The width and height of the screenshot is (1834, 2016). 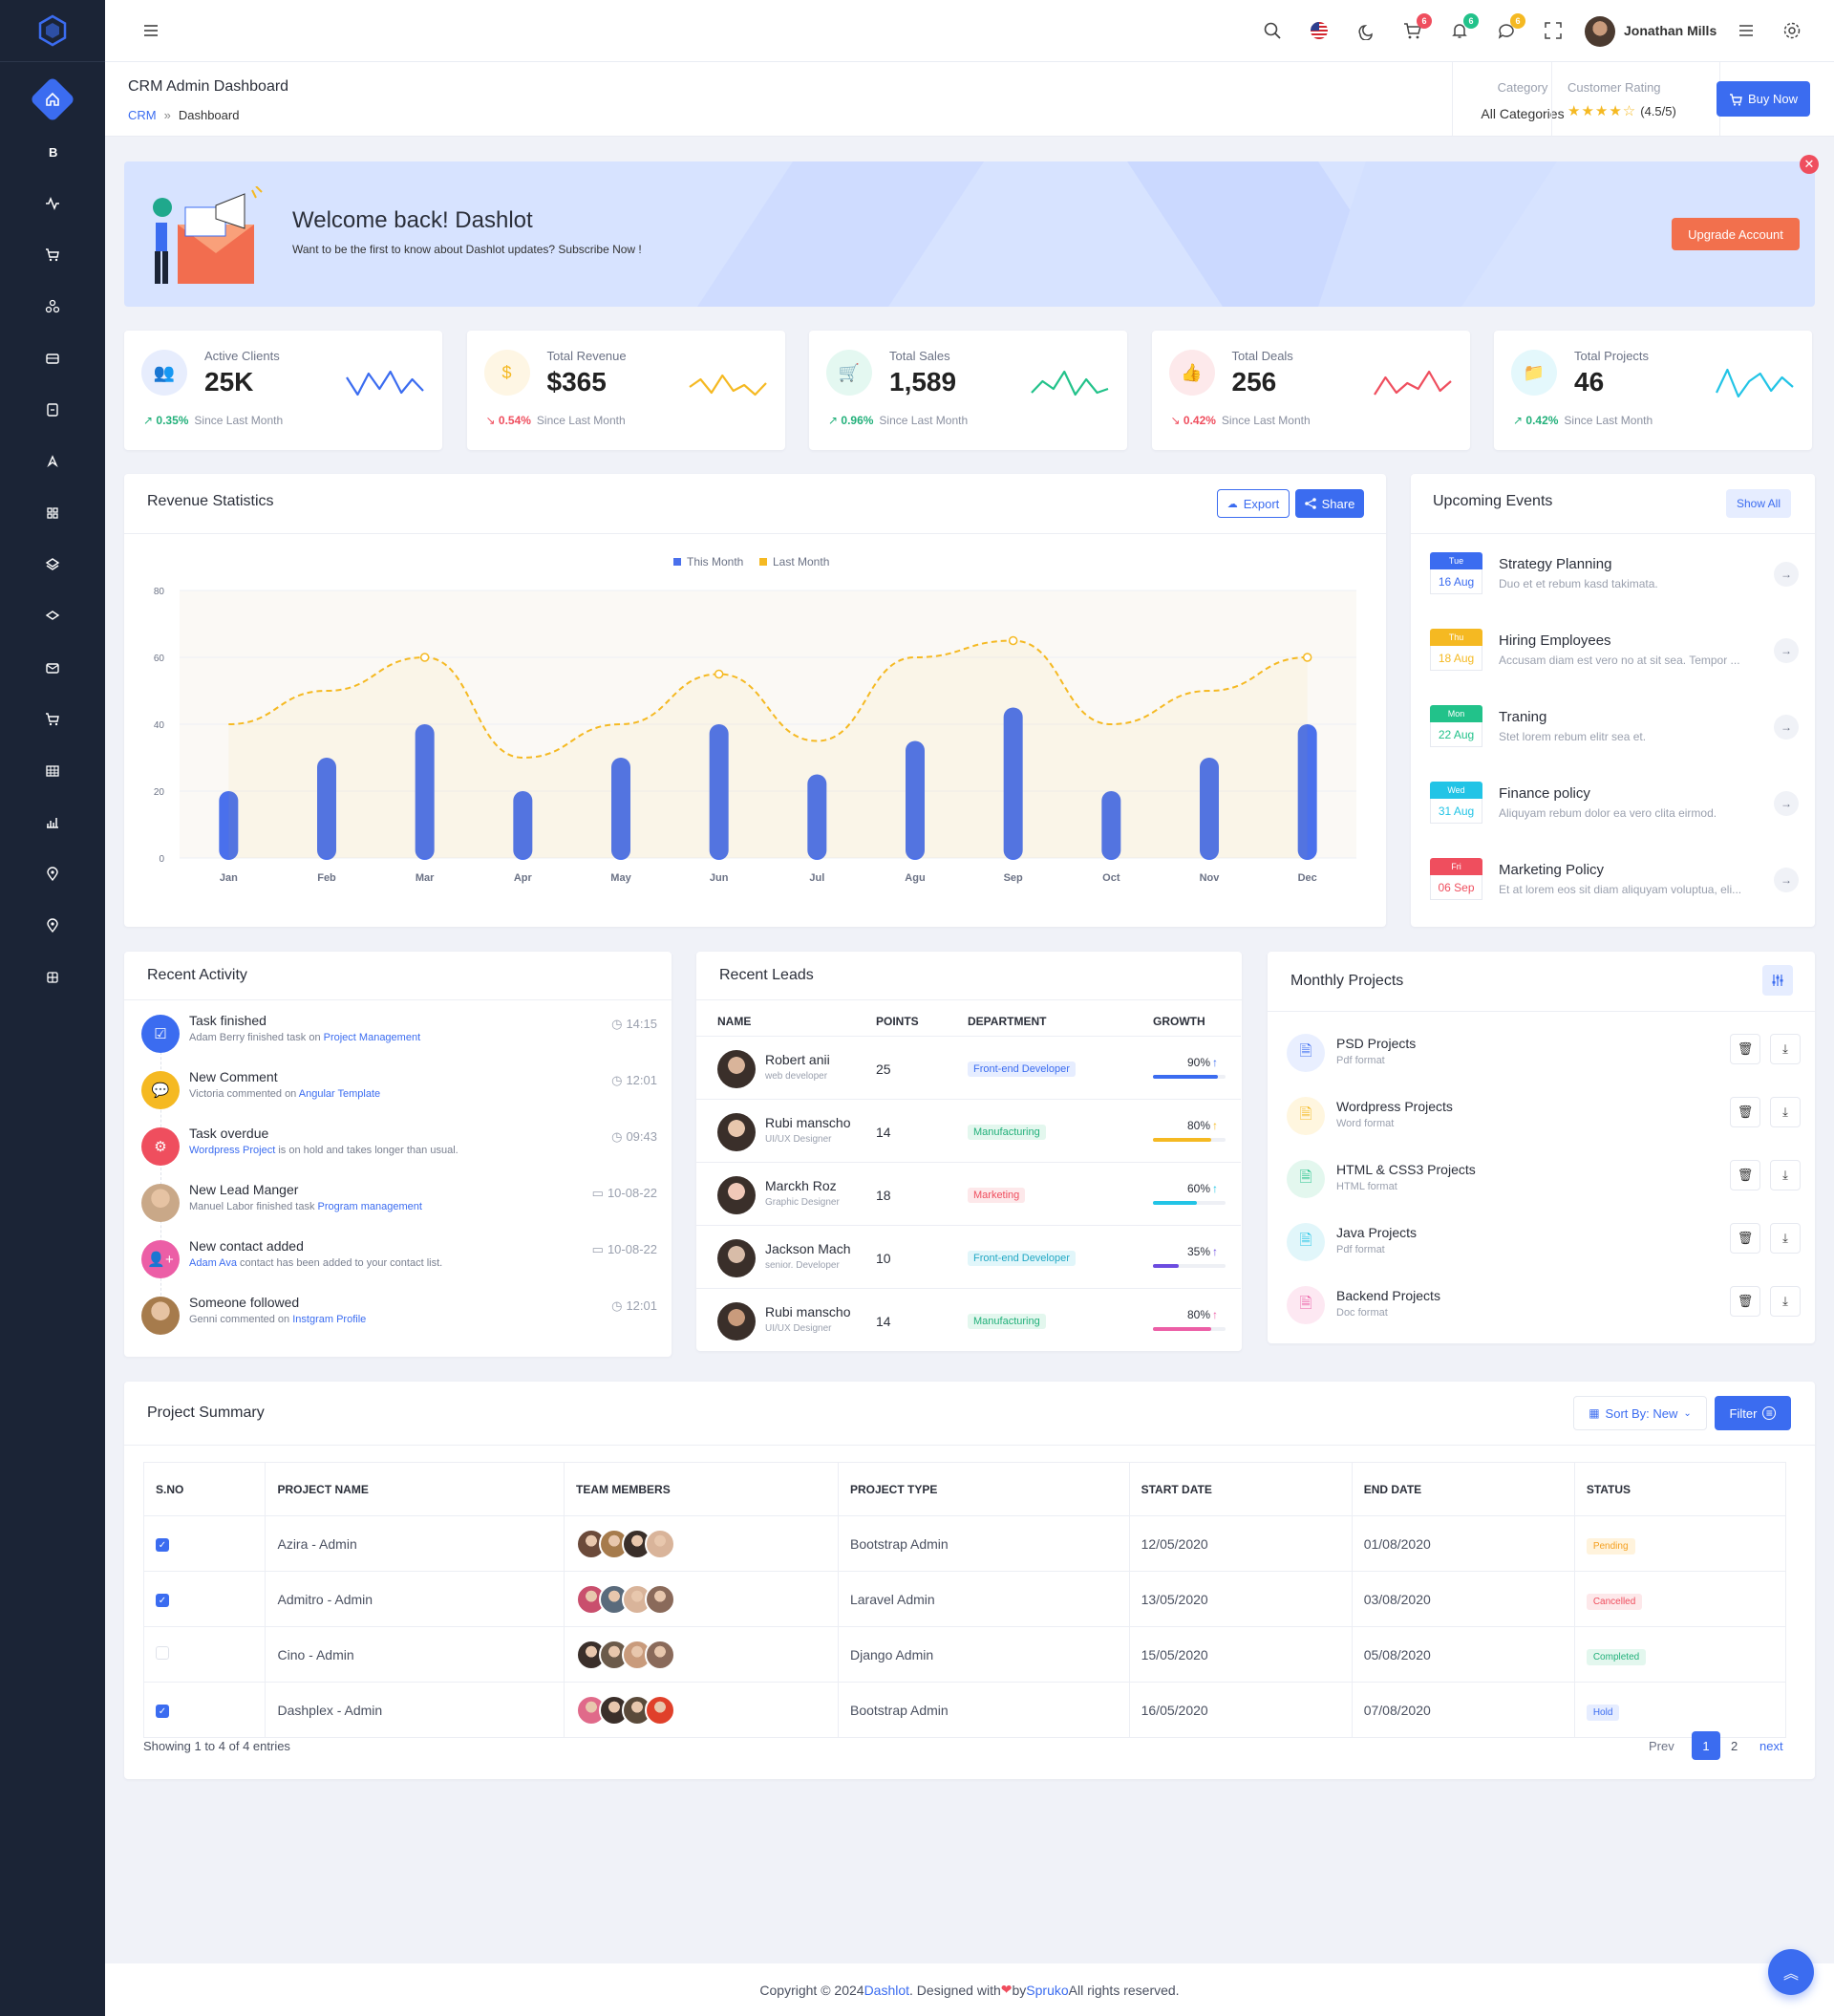 I want to click on prev-page-button: Prev, so click(x=1661, y=1746).